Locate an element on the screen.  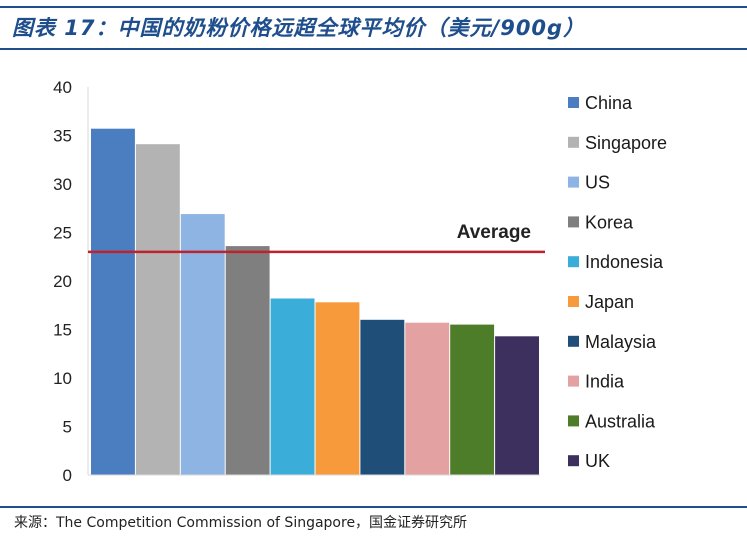
average-label: Average is located at coordinates (494, 232).